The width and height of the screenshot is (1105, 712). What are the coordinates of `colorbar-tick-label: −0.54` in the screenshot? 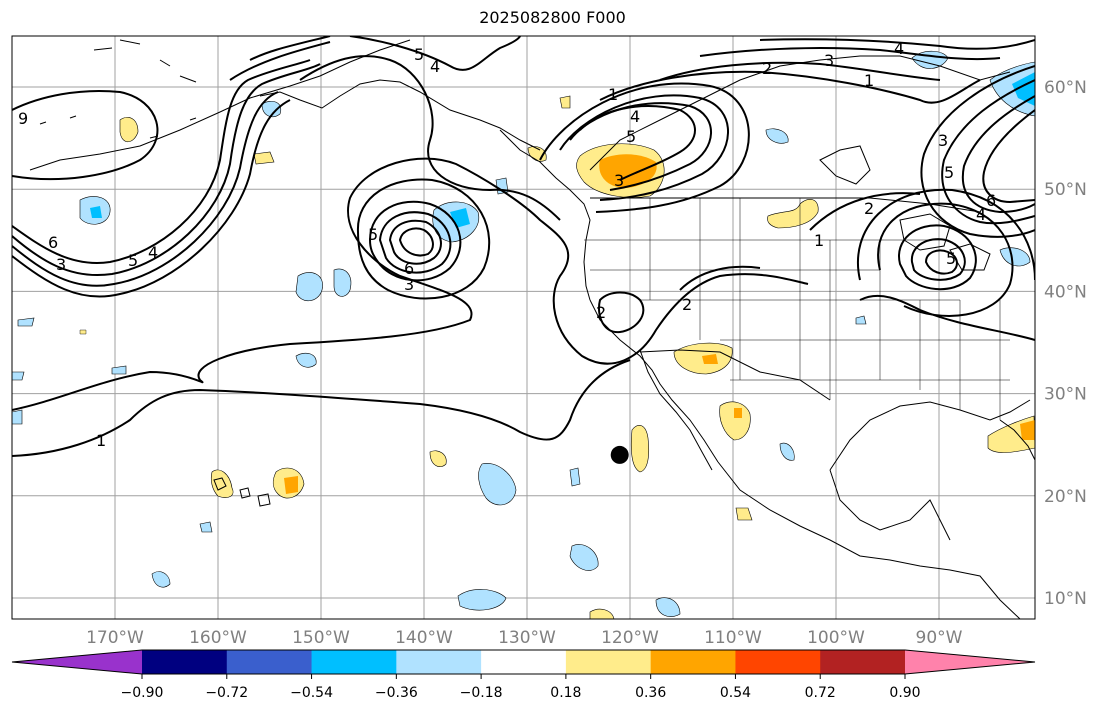 It's located at (311, 693).